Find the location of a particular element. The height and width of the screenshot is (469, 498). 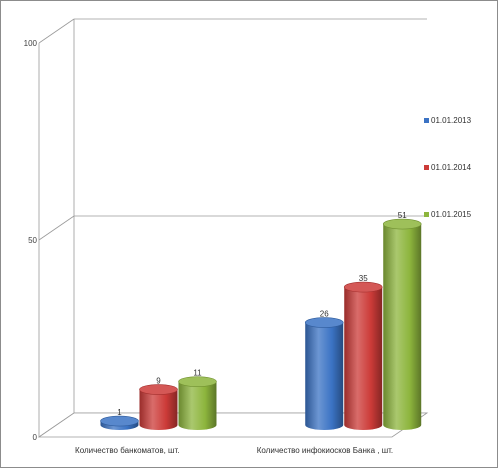

y-tick-label: 100 is located at coordinates (31, 43).